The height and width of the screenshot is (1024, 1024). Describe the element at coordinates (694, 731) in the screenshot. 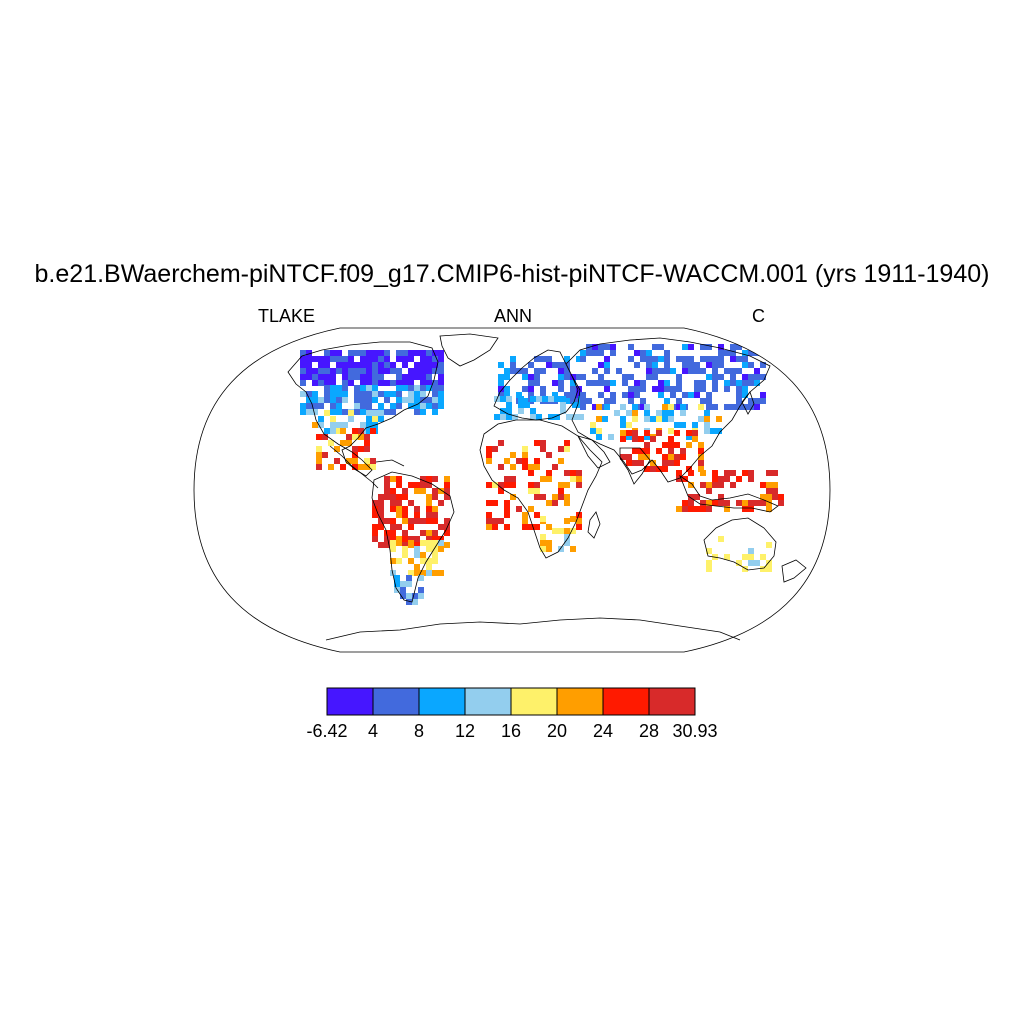

I see `colorbar-label: 30.93` at that location.